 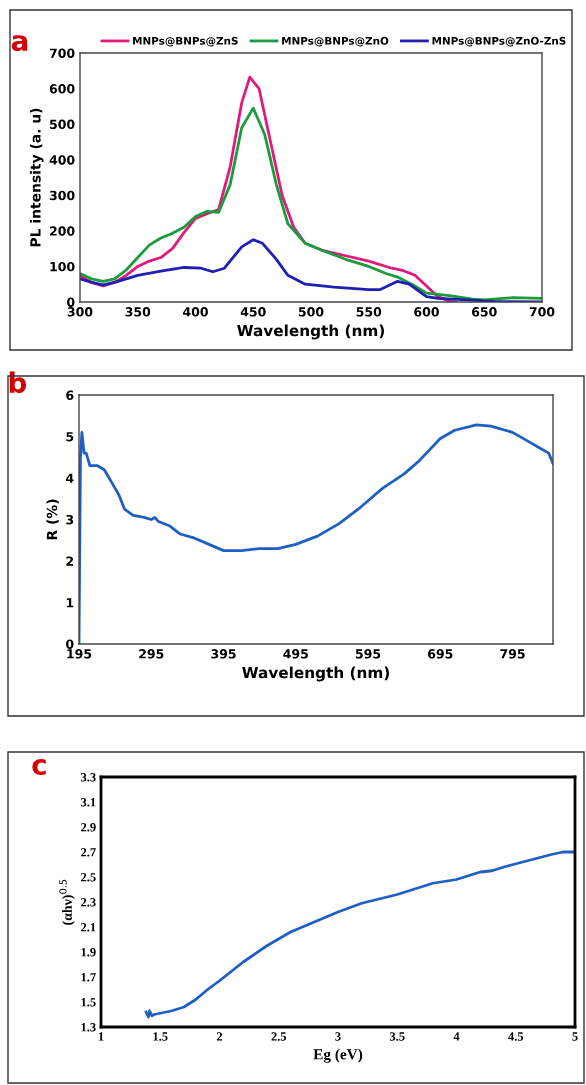 What do you see at coordinates (62, 266) in the screenshot?
I see `y-tick-label: 100` at bounding box center [62, 266].